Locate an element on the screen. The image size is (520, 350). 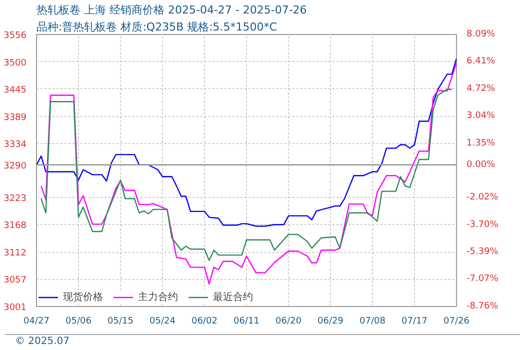
y-tick-label: 3445 is located at coordinates (15, 90).